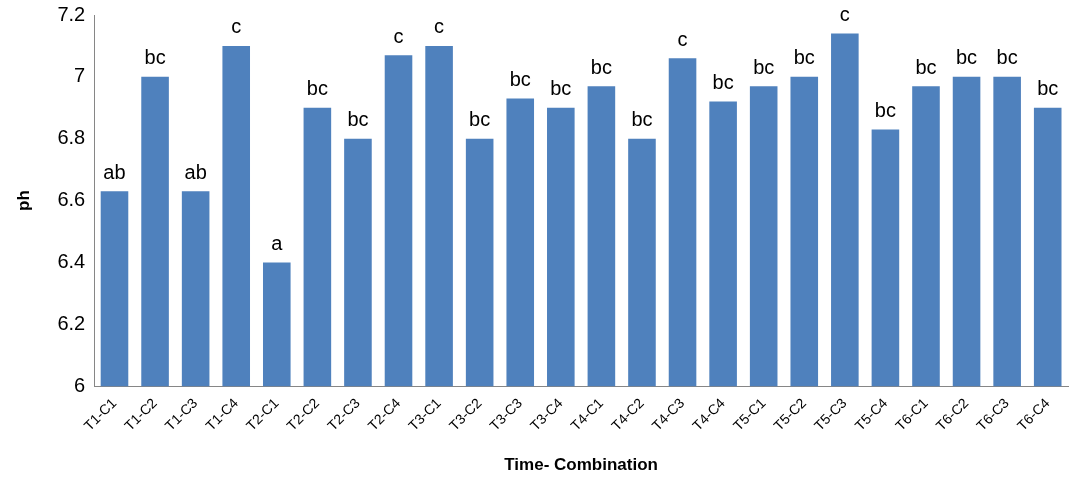 The image size is (1088, 490). I want to click on x-axis-title: Time- Combination, so click(581, 465).